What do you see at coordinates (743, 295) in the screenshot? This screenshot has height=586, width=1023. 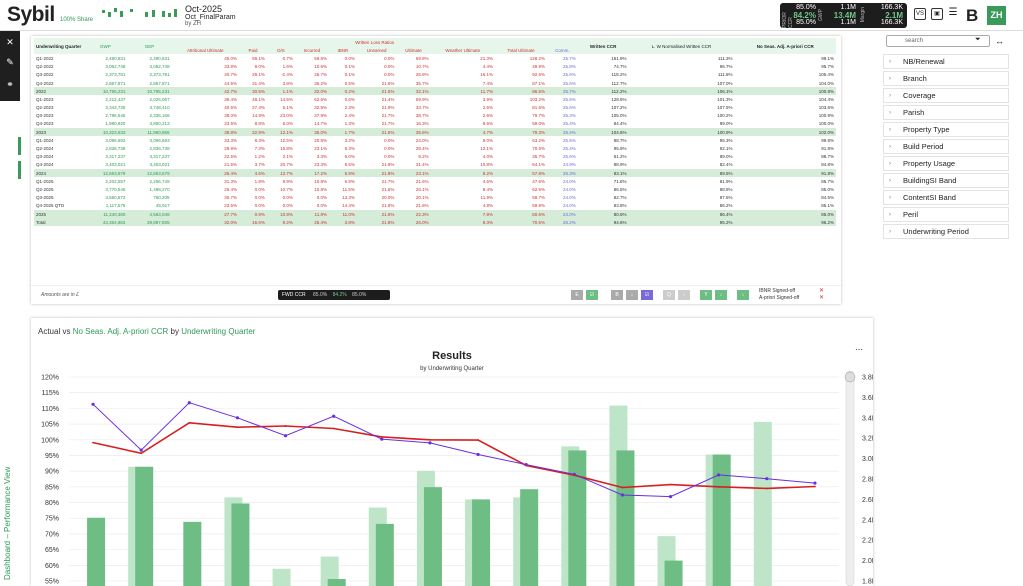 I see `toolbar-btn-down4: ↓` at bounding box center [743, 295].